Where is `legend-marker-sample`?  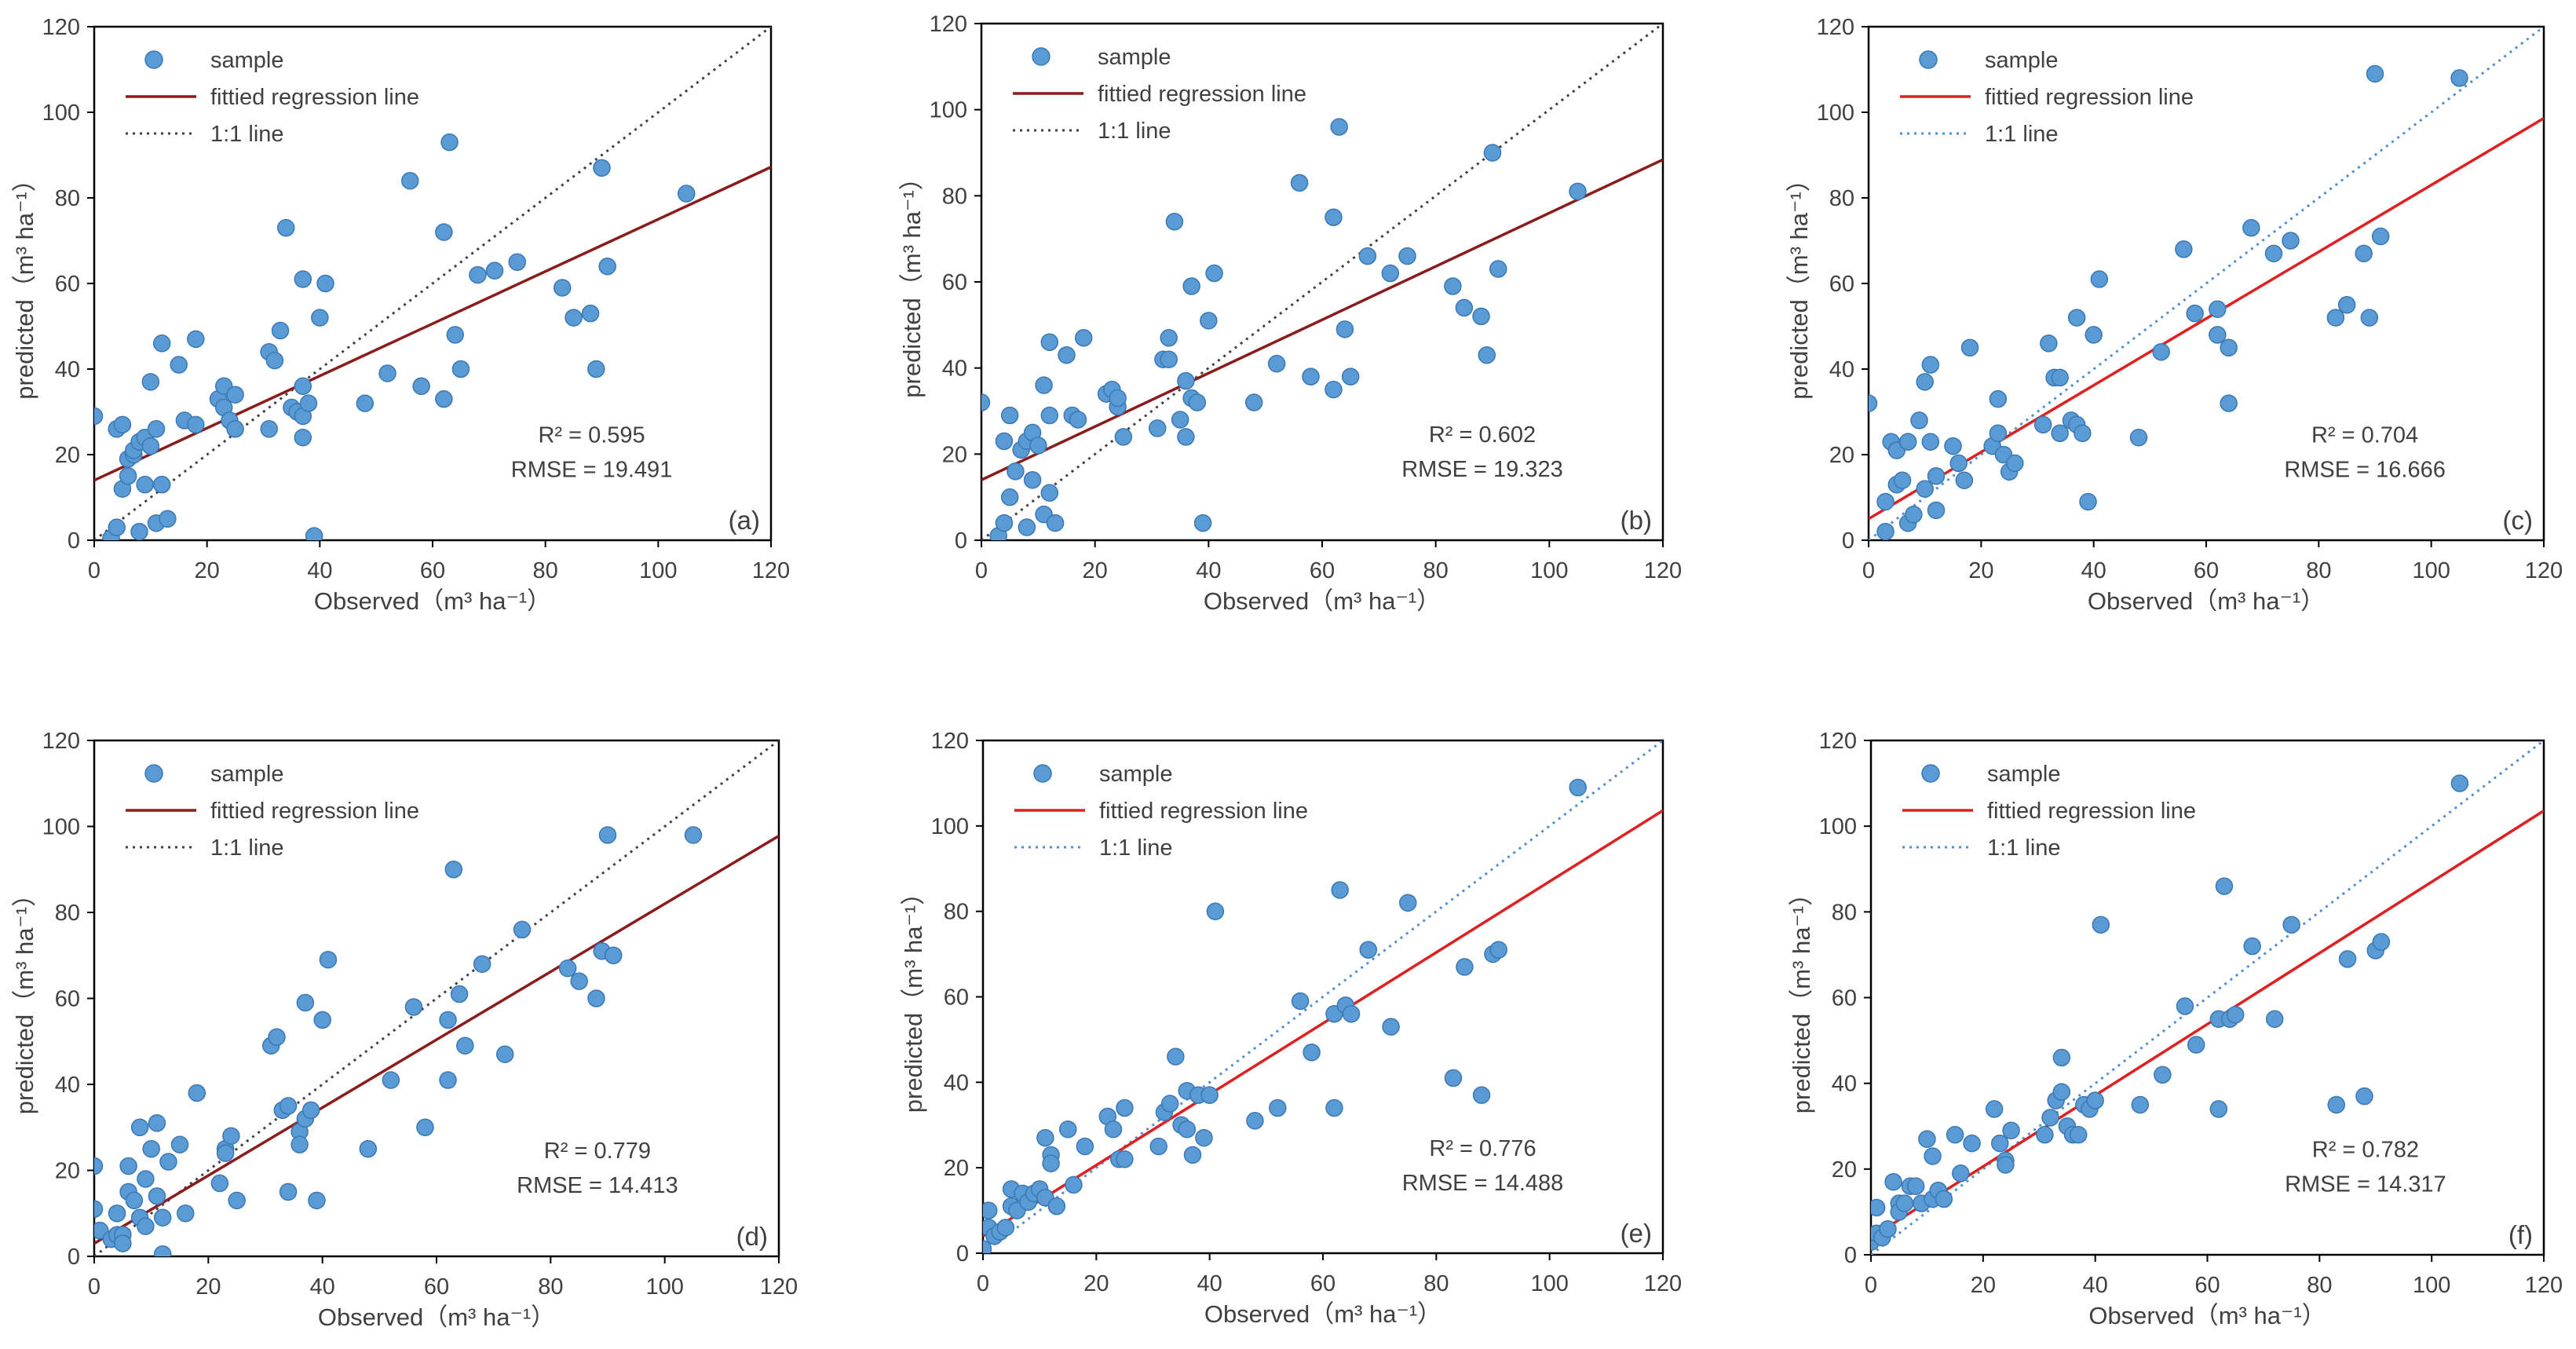 legend-marker-sample is located at coordinates (1042, 773).